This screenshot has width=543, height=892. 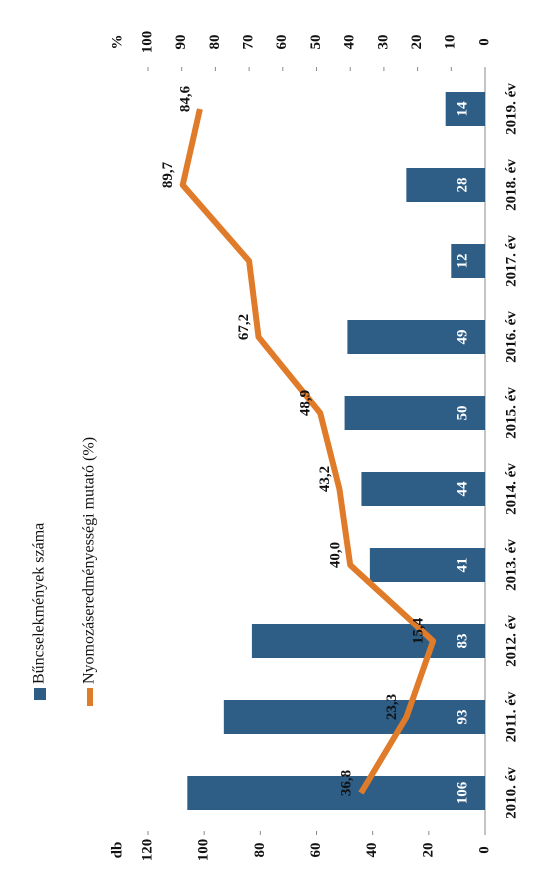 What do you see at coordinates (282, 42) in the screenshot?
I see `y2-tick-label: 60` at bounding box center [282, 42].